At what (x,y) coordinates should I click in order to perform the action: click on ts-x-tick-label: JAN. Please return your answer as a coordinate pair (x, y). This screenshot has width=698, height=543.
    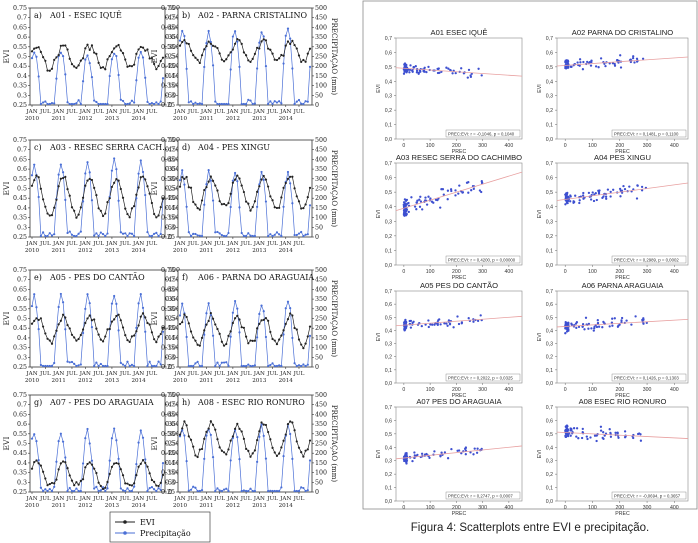
    Looking at the image, I should click on (179, 499).